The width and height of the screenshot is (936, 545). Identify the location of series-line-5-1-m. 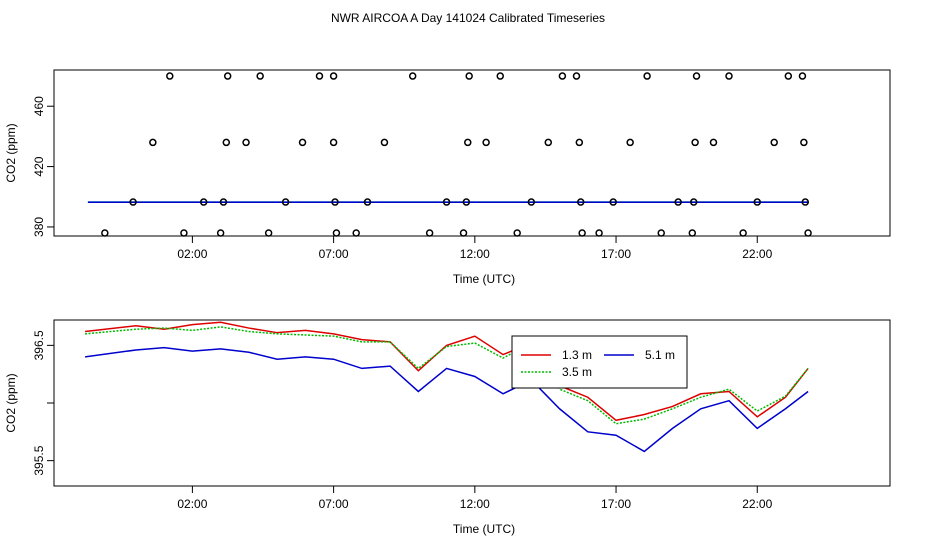
(446, 400).